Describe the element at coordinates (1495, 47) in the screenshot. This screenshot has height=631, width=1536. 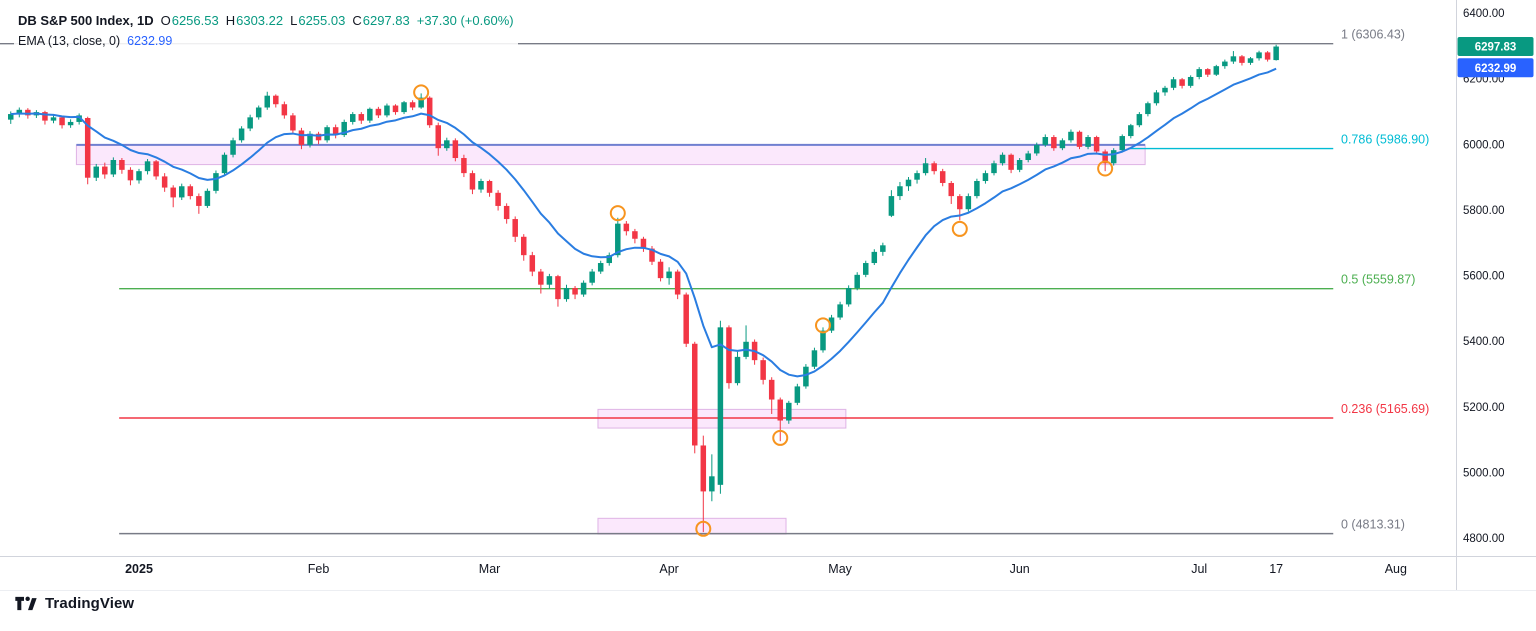
I see `price-badge` at that location.